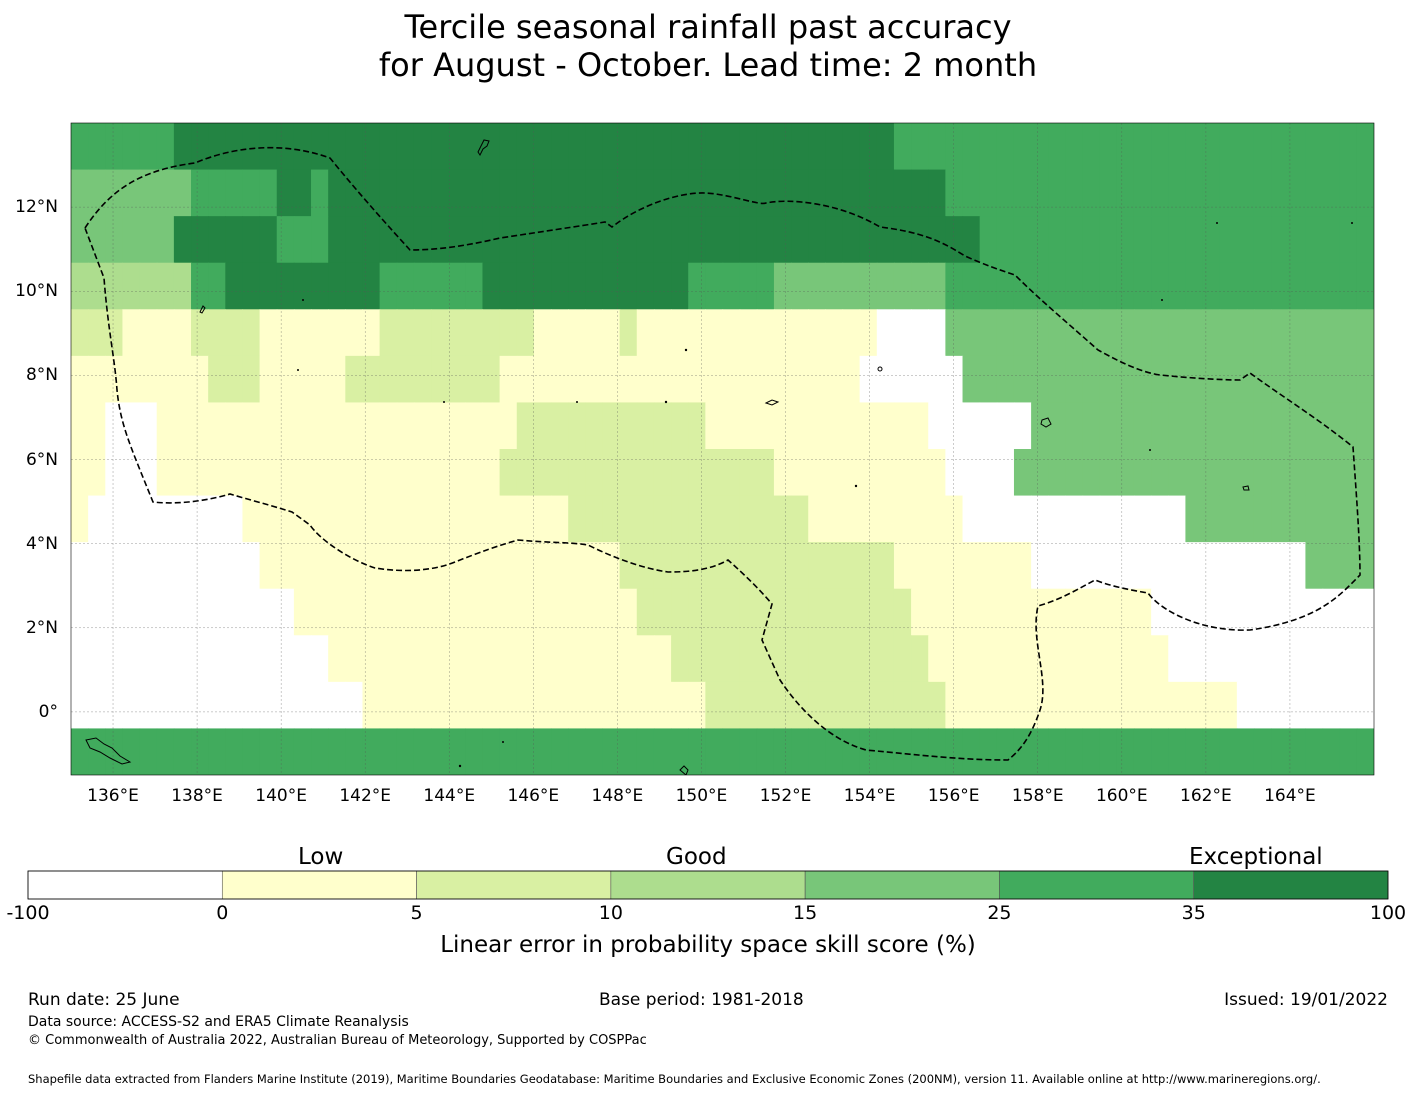  What do you see at coordinates (104, 1000) in the screenshot?
I see `run-date: Run date: 25 June` at bounding box center [104, 1000].